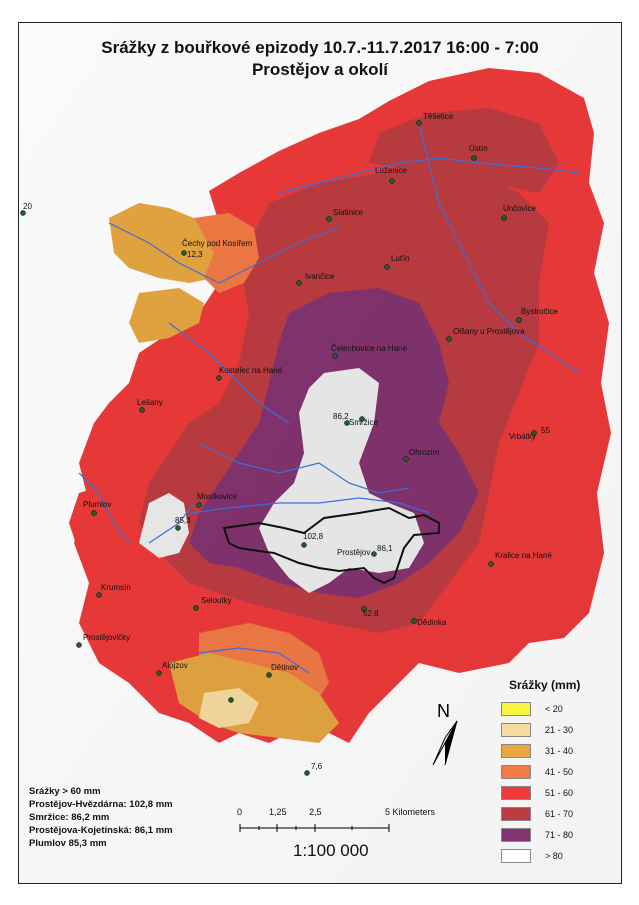 The image size is (639, 905). I want to click on place-vrbatky: Vrbátky, so click(522, 436).